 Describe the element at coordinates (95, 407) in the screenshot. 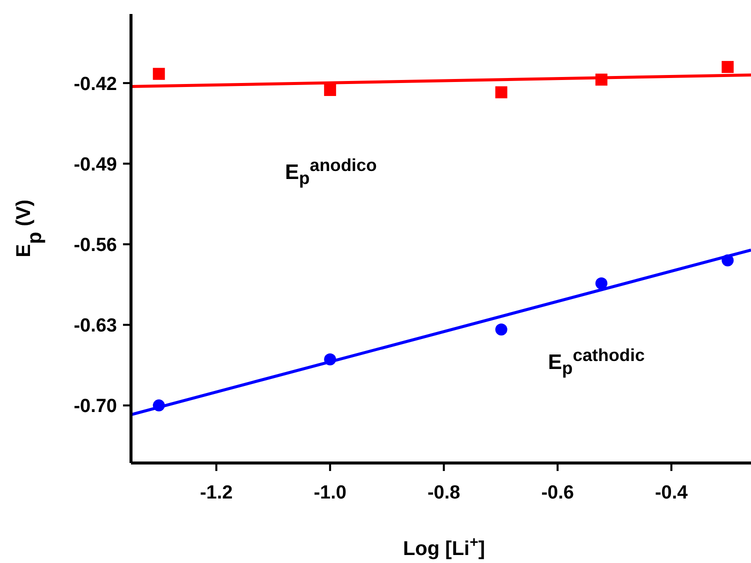

I see `y-tick-label: -0.70` at that location.